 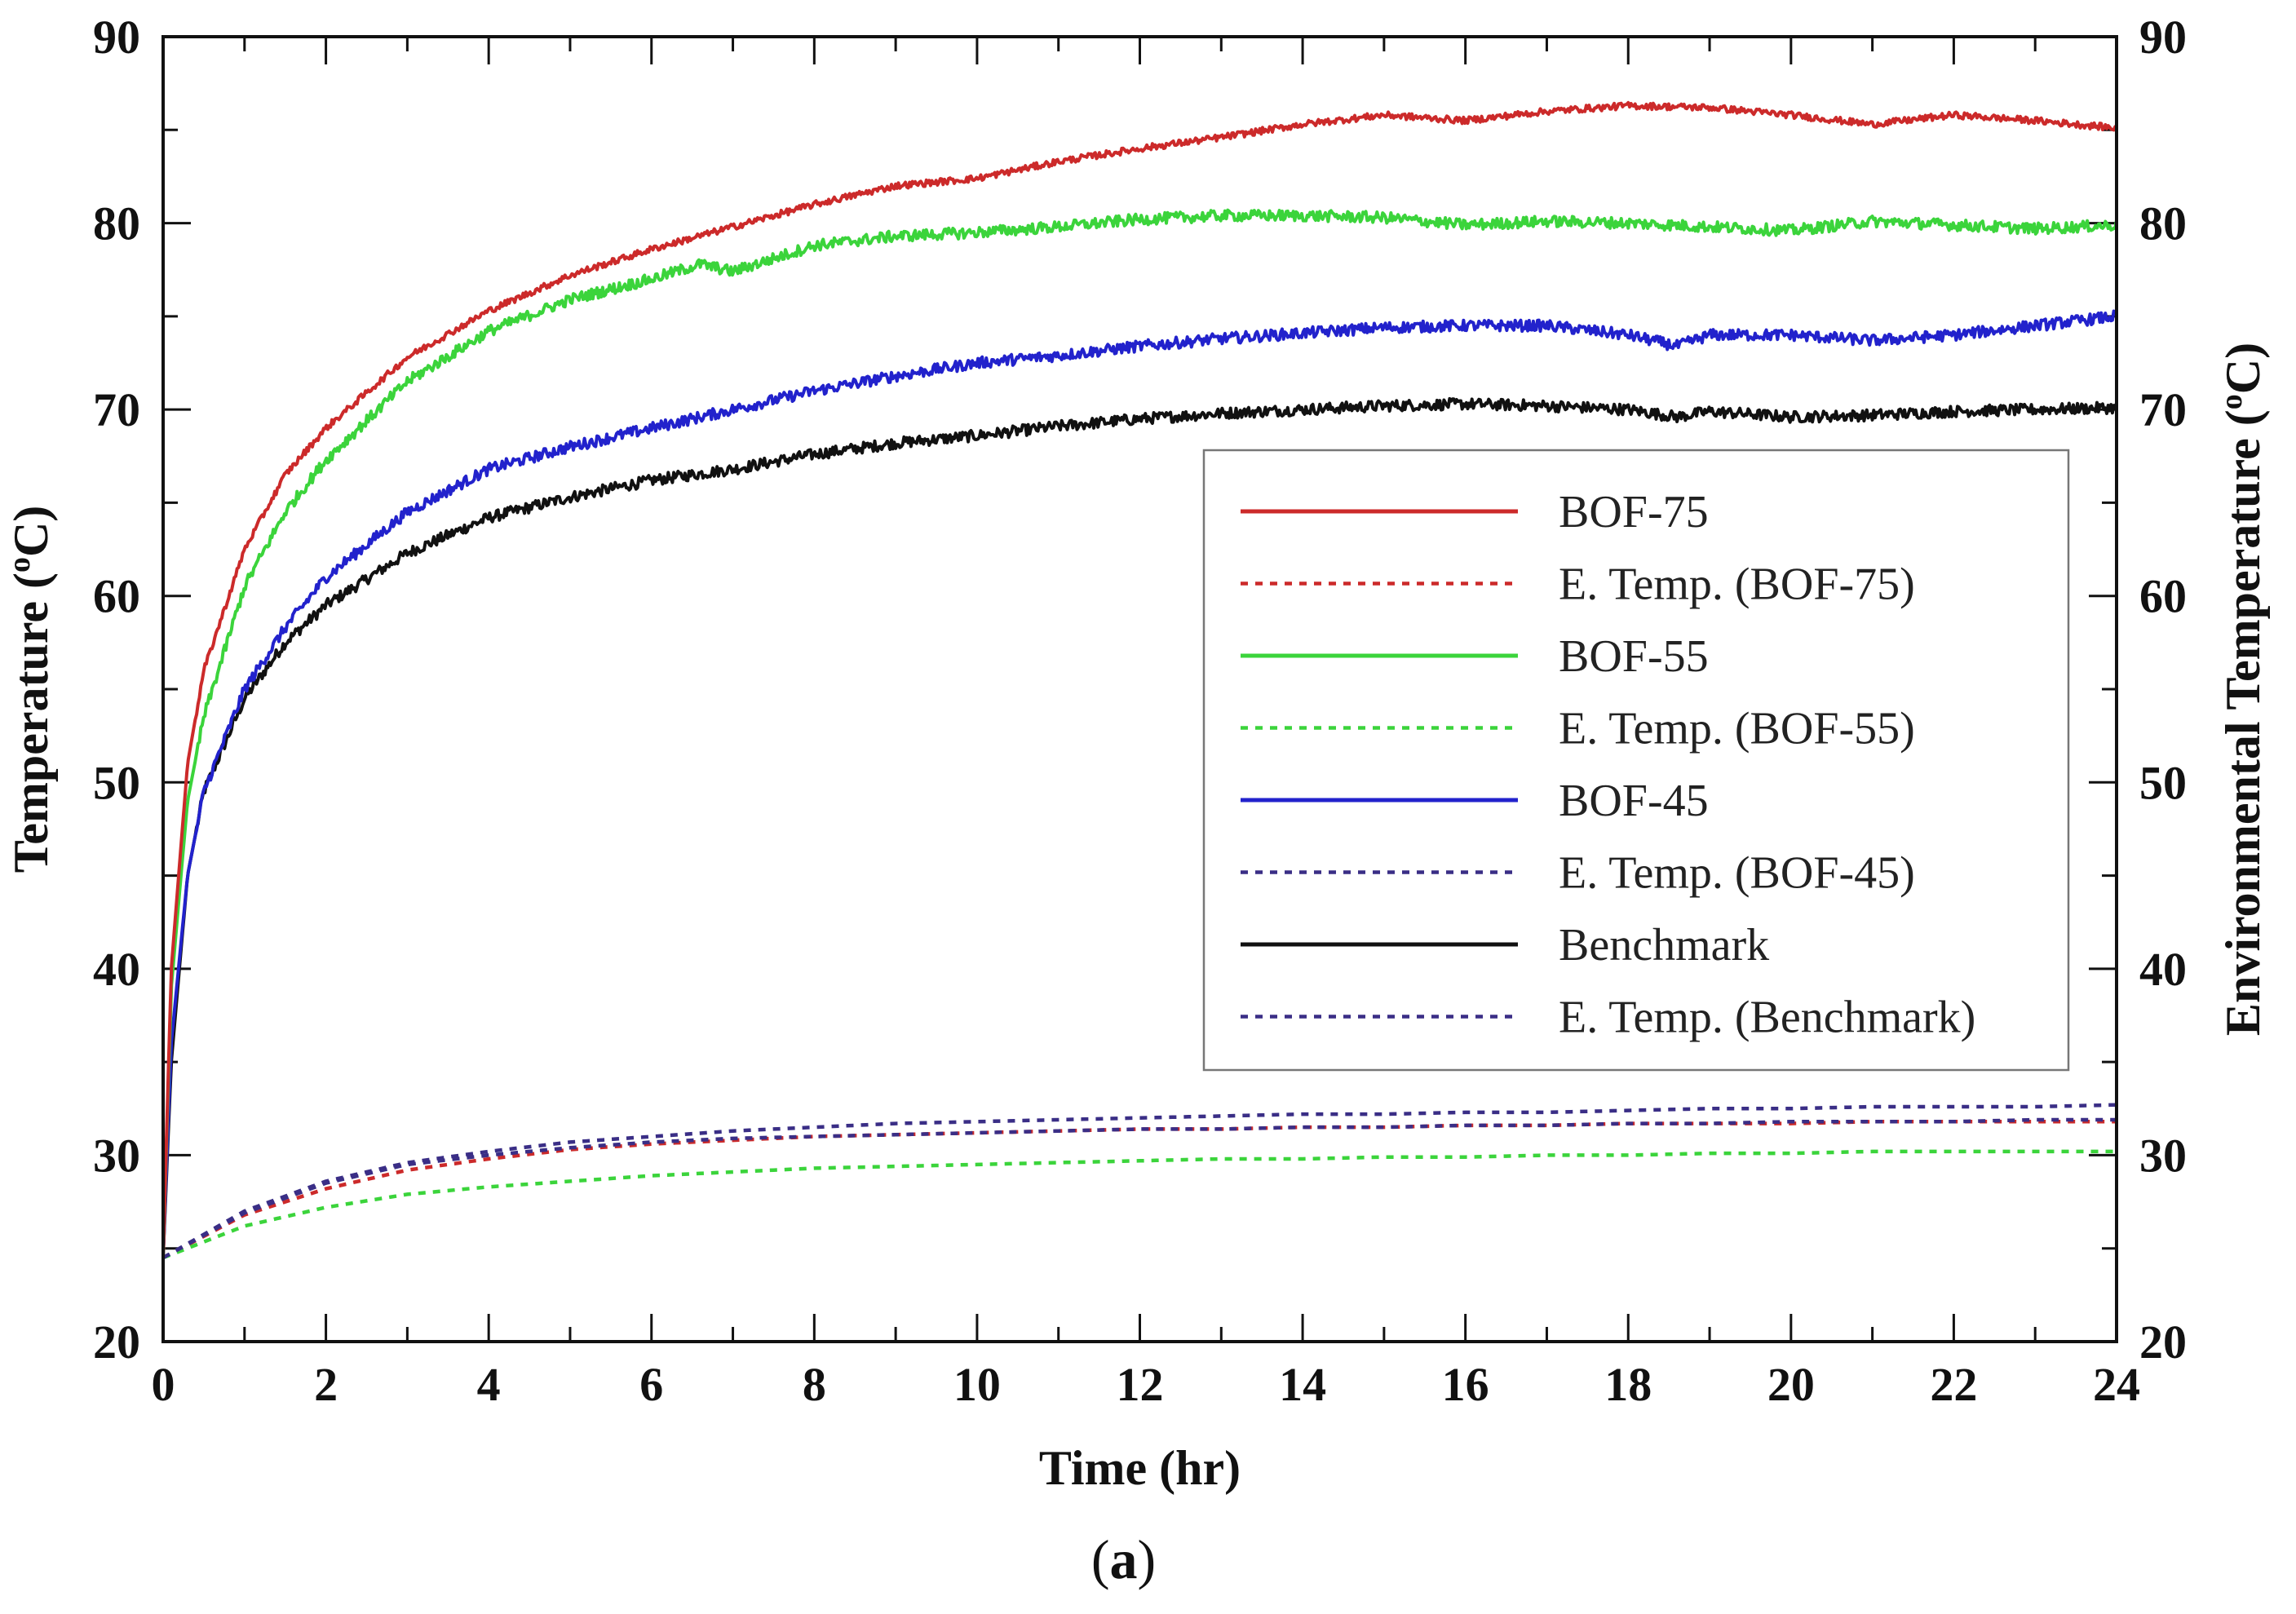 I want to click on x-tick-label: 12, so click(x=1141, y=1384).